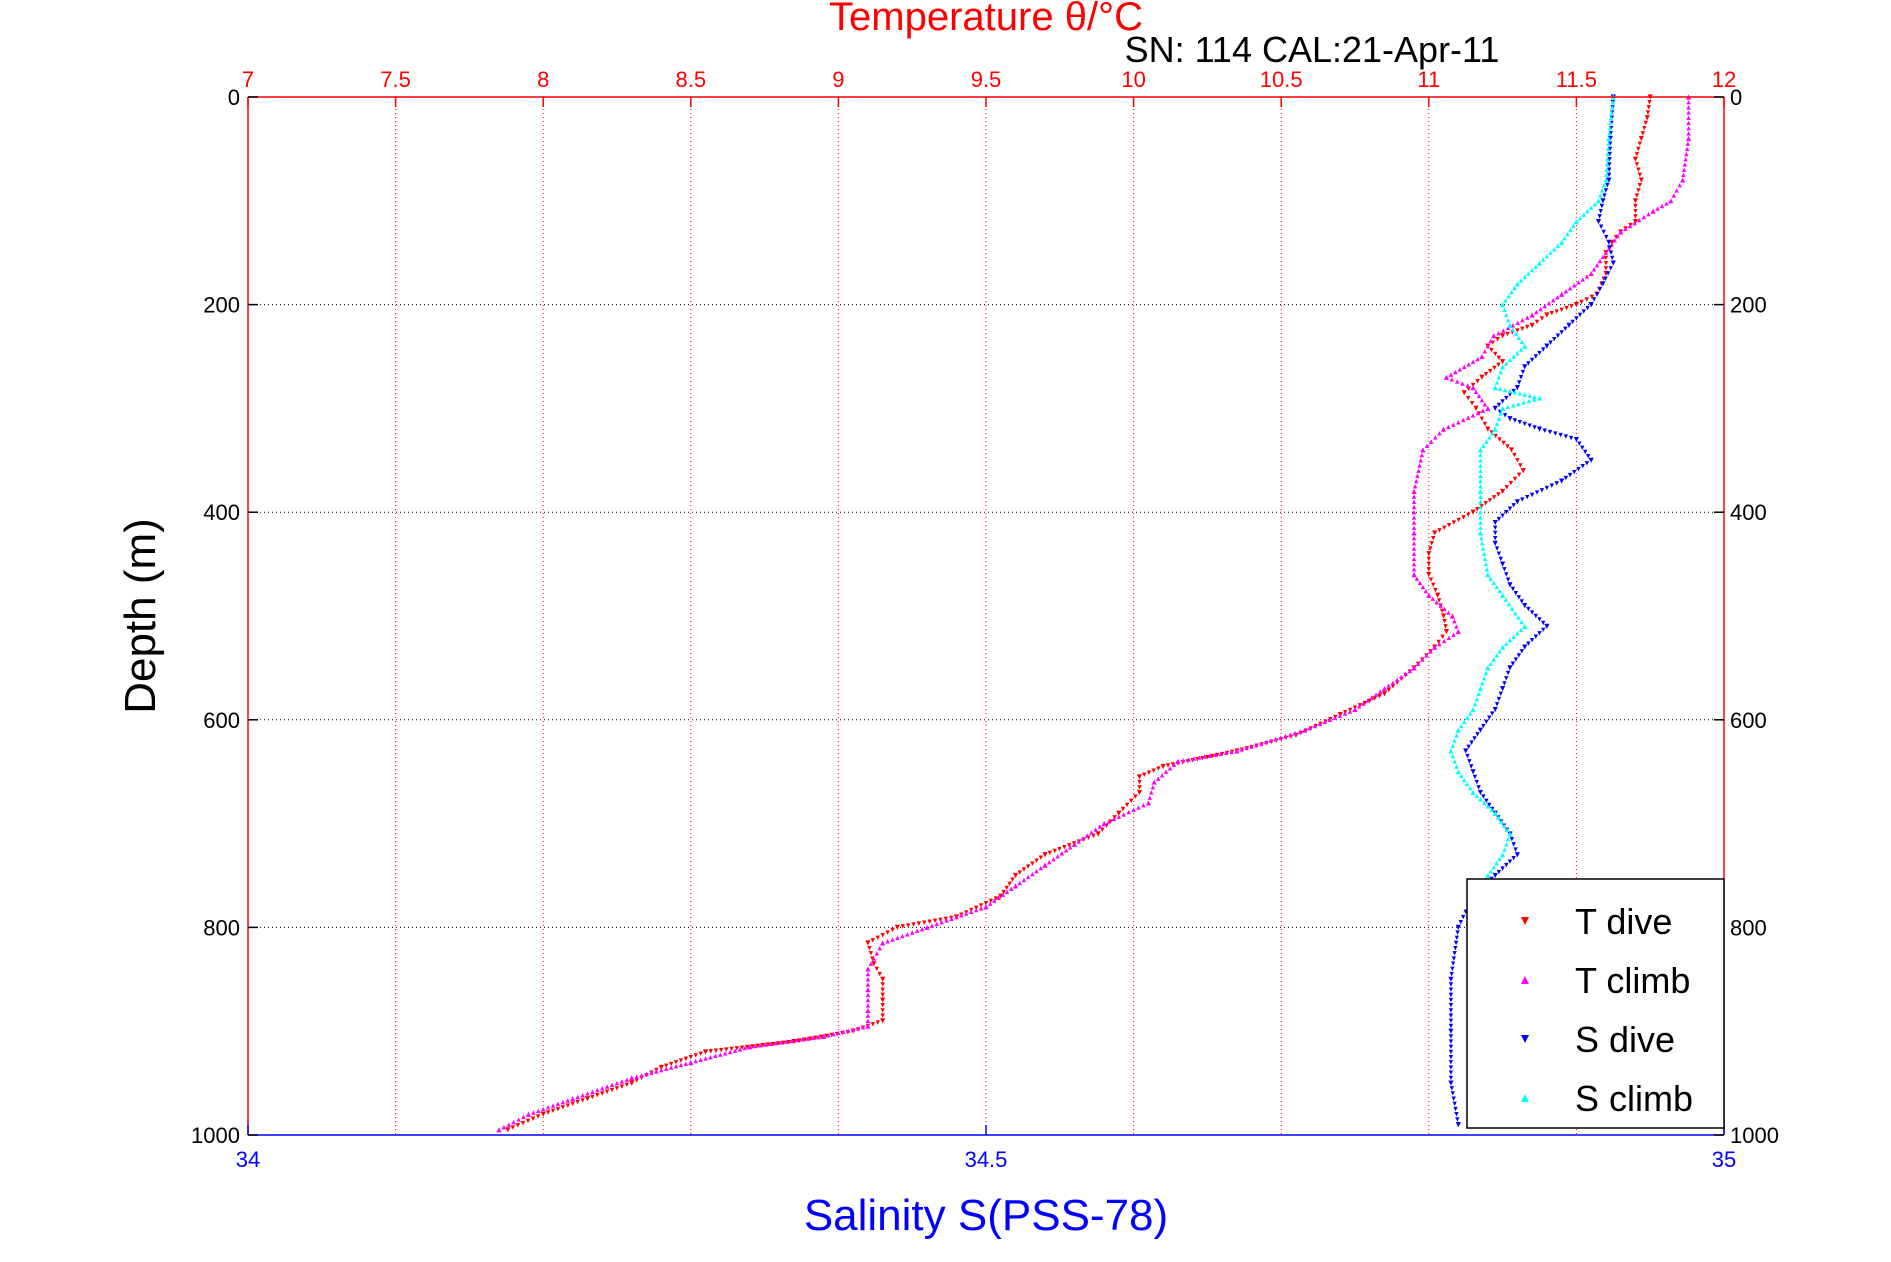 The image size is (1891, 1262). What do you see at coordinates (1748, 512) in the screenshot?
I see `right-tick-label: 400` at bounding box center [1748, 512].